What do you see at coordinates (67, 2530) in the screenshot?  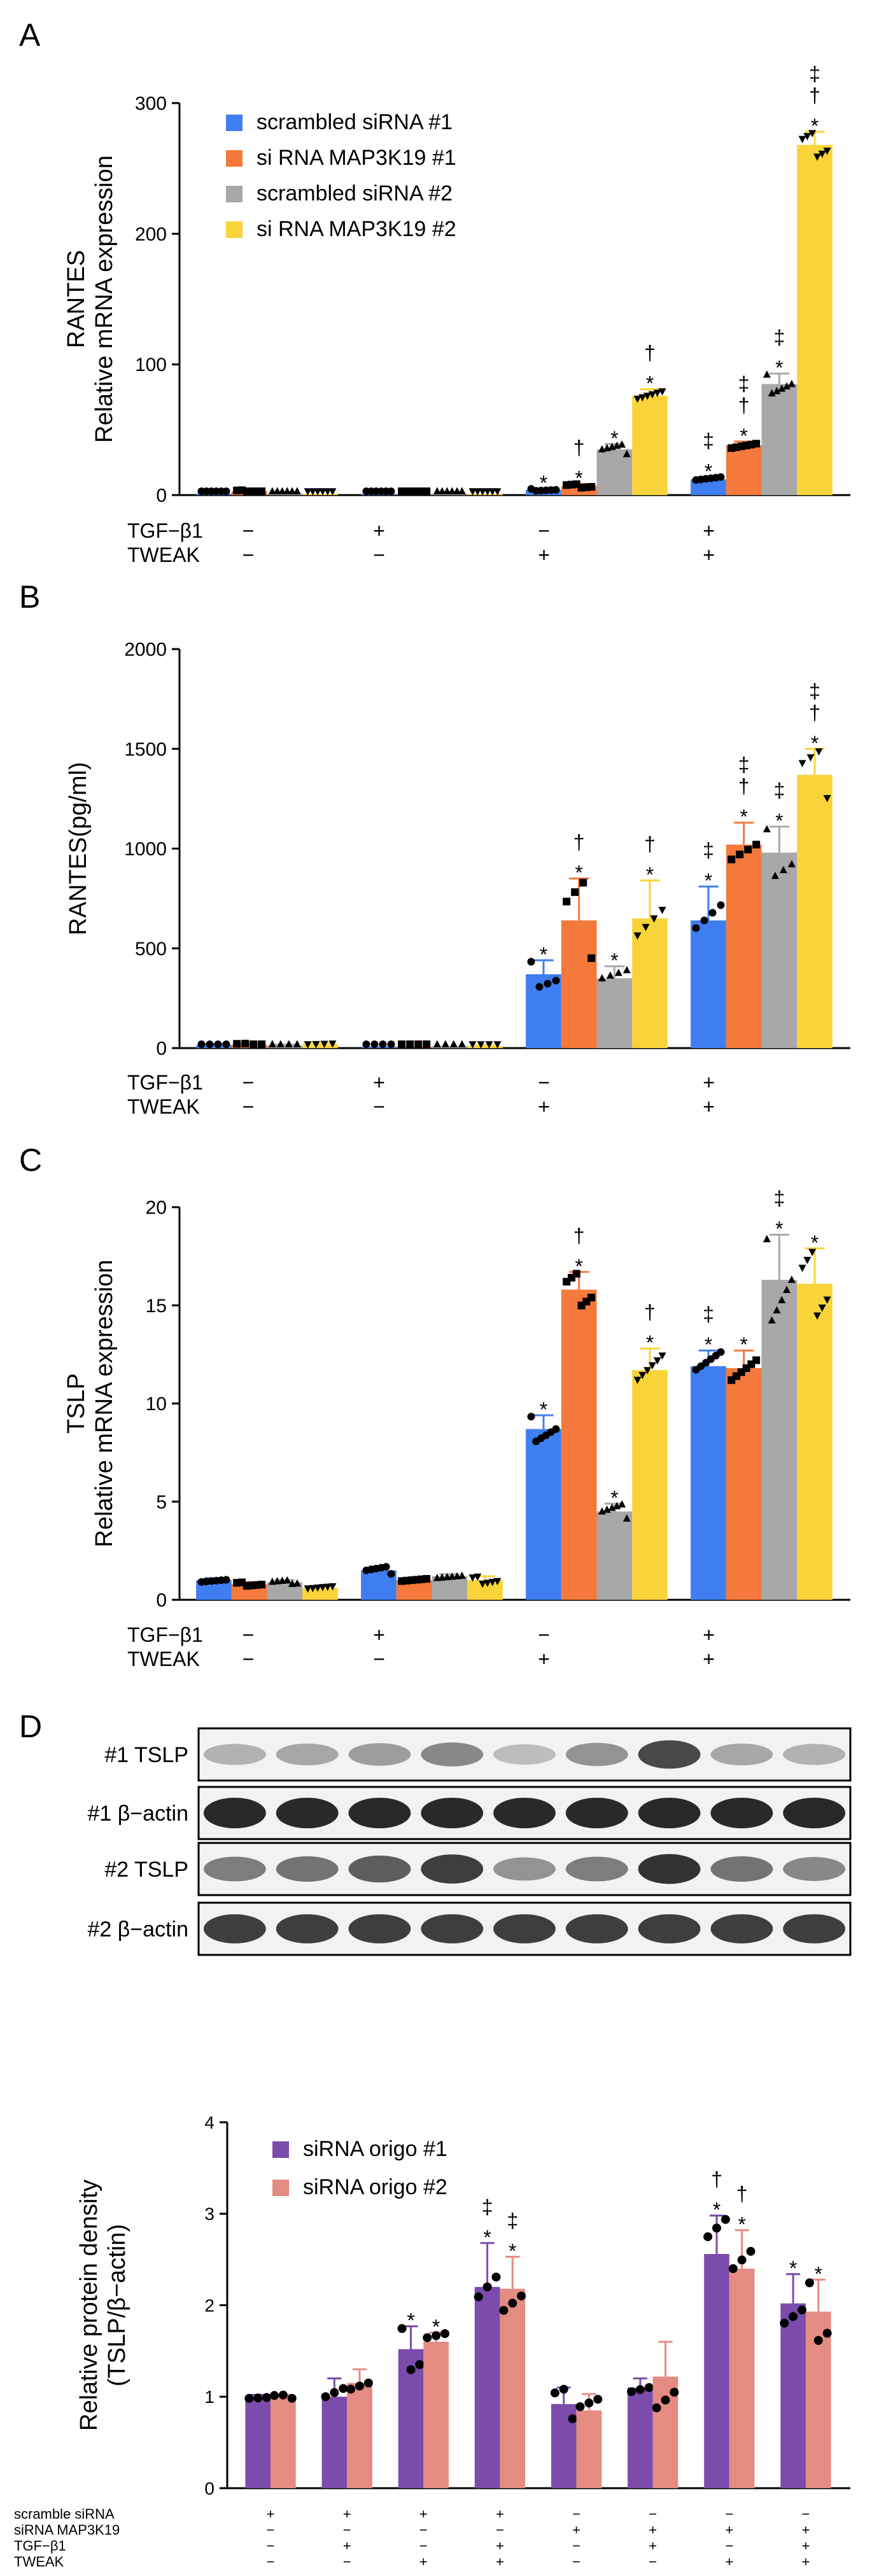 I see `condition-row-label: siRNA MAP3K19` at bounding box center [67, 2530].